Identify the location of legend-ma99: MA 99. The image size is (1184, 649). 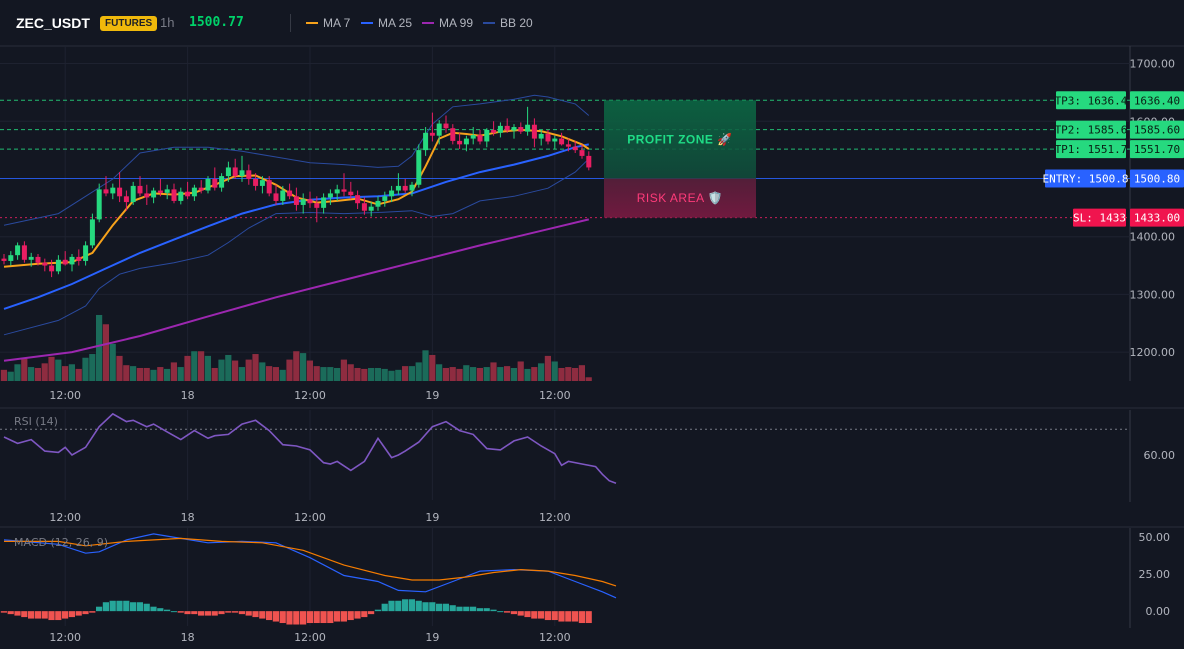
(447, 23).